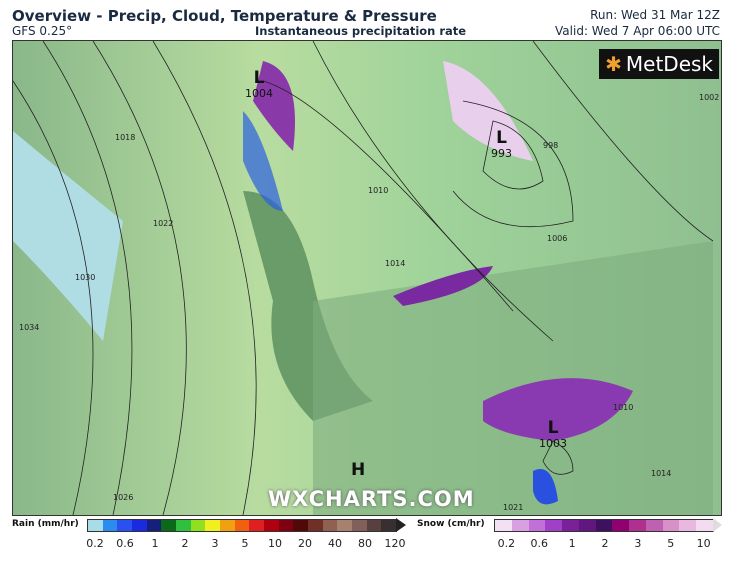 Image resolution: width=732 pixels, height=561 pixels. I want to click on rain-colorbar-arrow, so click(401, 525).